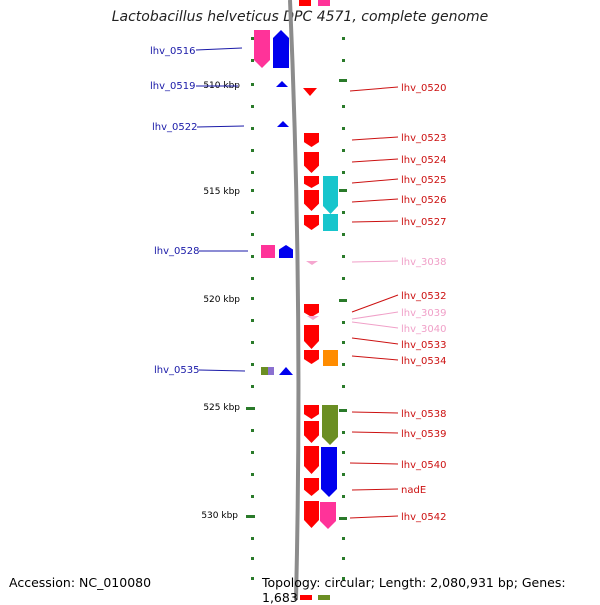  Describe the element at coordinates (423, 296) in the screenshot. I see `gene-label-lhv-0532: lhv_0532` at that location.